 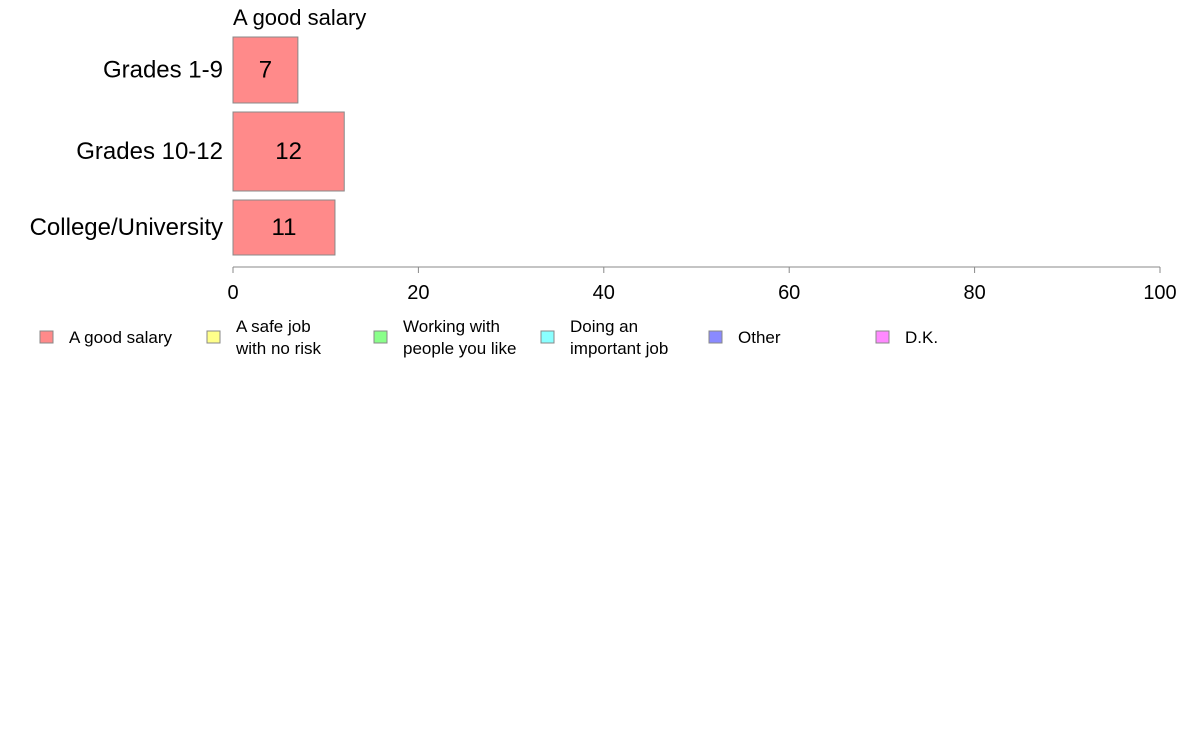 I want to click on legend-label: A good salary, so click(x=121, y=337).